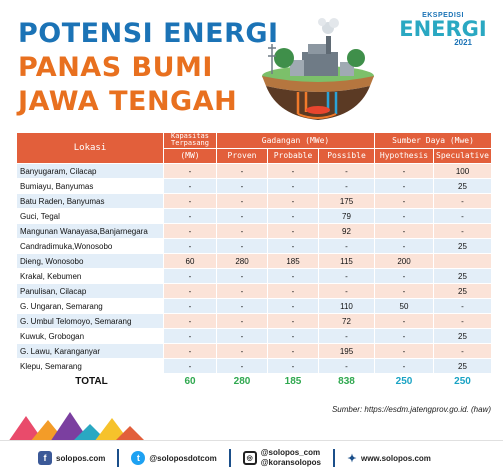 The image size is (503, 475). Describe the element at coordinates (190, 381) in the screenshot. I see `total-kapasitas: 60` at that location.